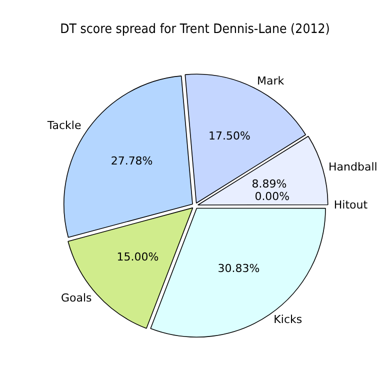 This screenshot has height=390, width=390. What do you see at coordinates (131, 161) in the screenshot?
I see `data-label: 27.78%` at bounding box center [131, 161].